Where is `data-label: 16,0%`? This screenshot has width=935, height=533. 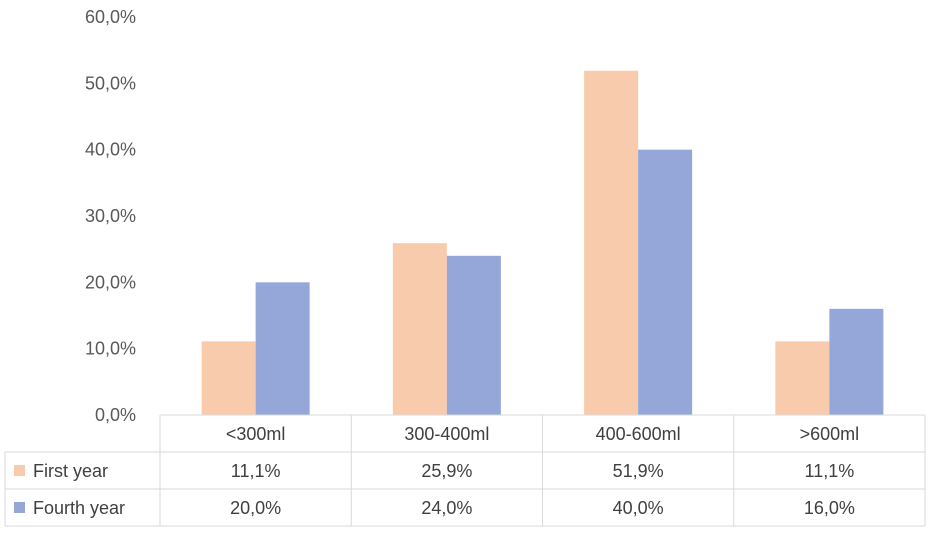 data-label: 16,0% is located at coordinates (829, 508).